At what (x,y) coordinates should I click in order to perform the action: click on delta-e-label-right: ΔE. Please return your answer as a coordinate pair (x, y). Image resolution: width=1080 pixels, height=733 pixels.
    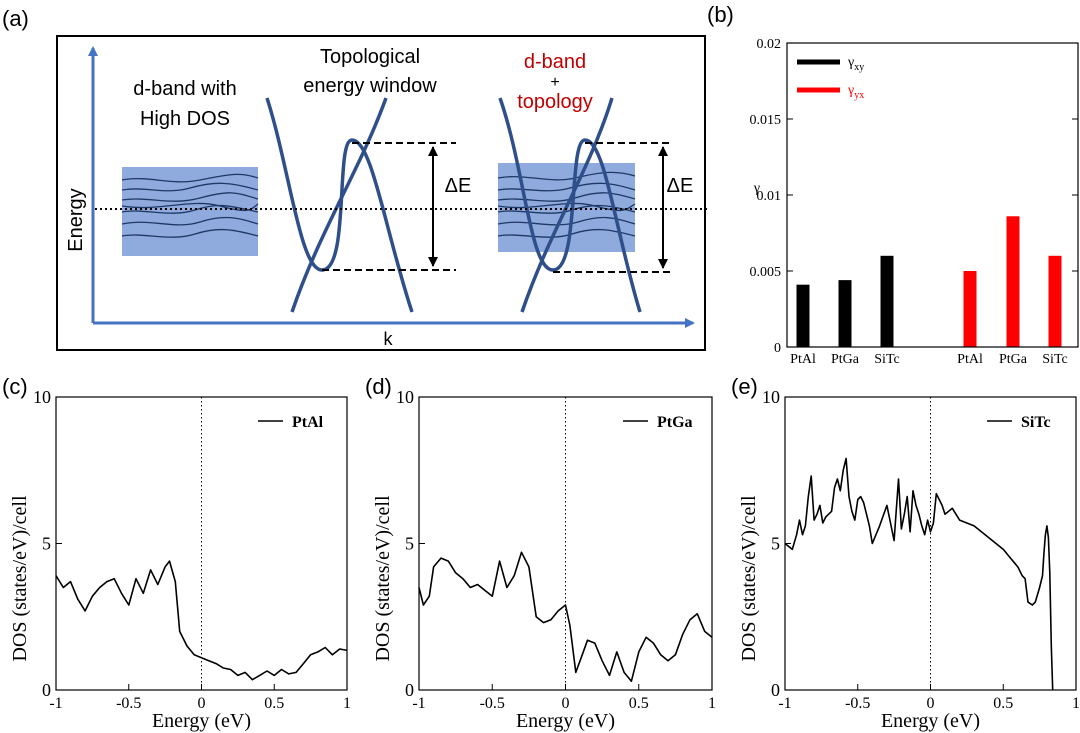
    Looking at the image, I should click on (680, 186).